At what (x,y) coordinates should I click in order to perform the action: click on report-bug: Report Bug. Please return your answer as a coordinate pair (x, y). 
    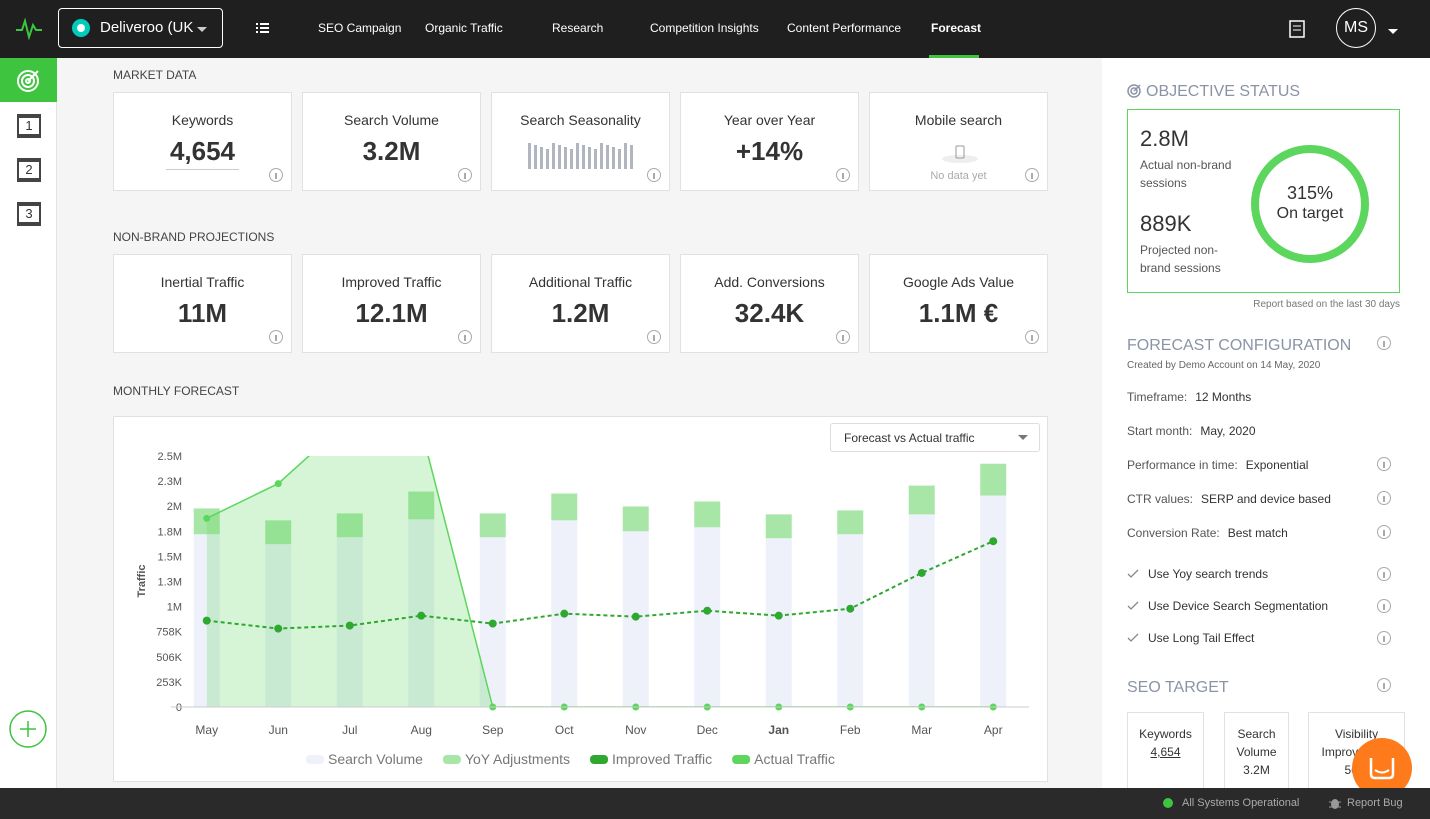
    Looking at the image, I should click on (1375, 803).